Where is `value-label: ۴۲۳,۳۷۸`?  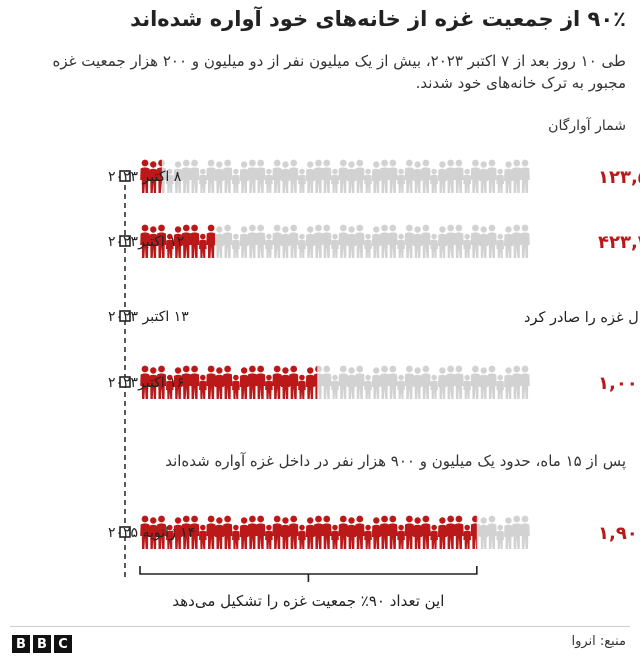
value-label: ۴۲۳,۳۷۸ is located at coordinates (619, 242).